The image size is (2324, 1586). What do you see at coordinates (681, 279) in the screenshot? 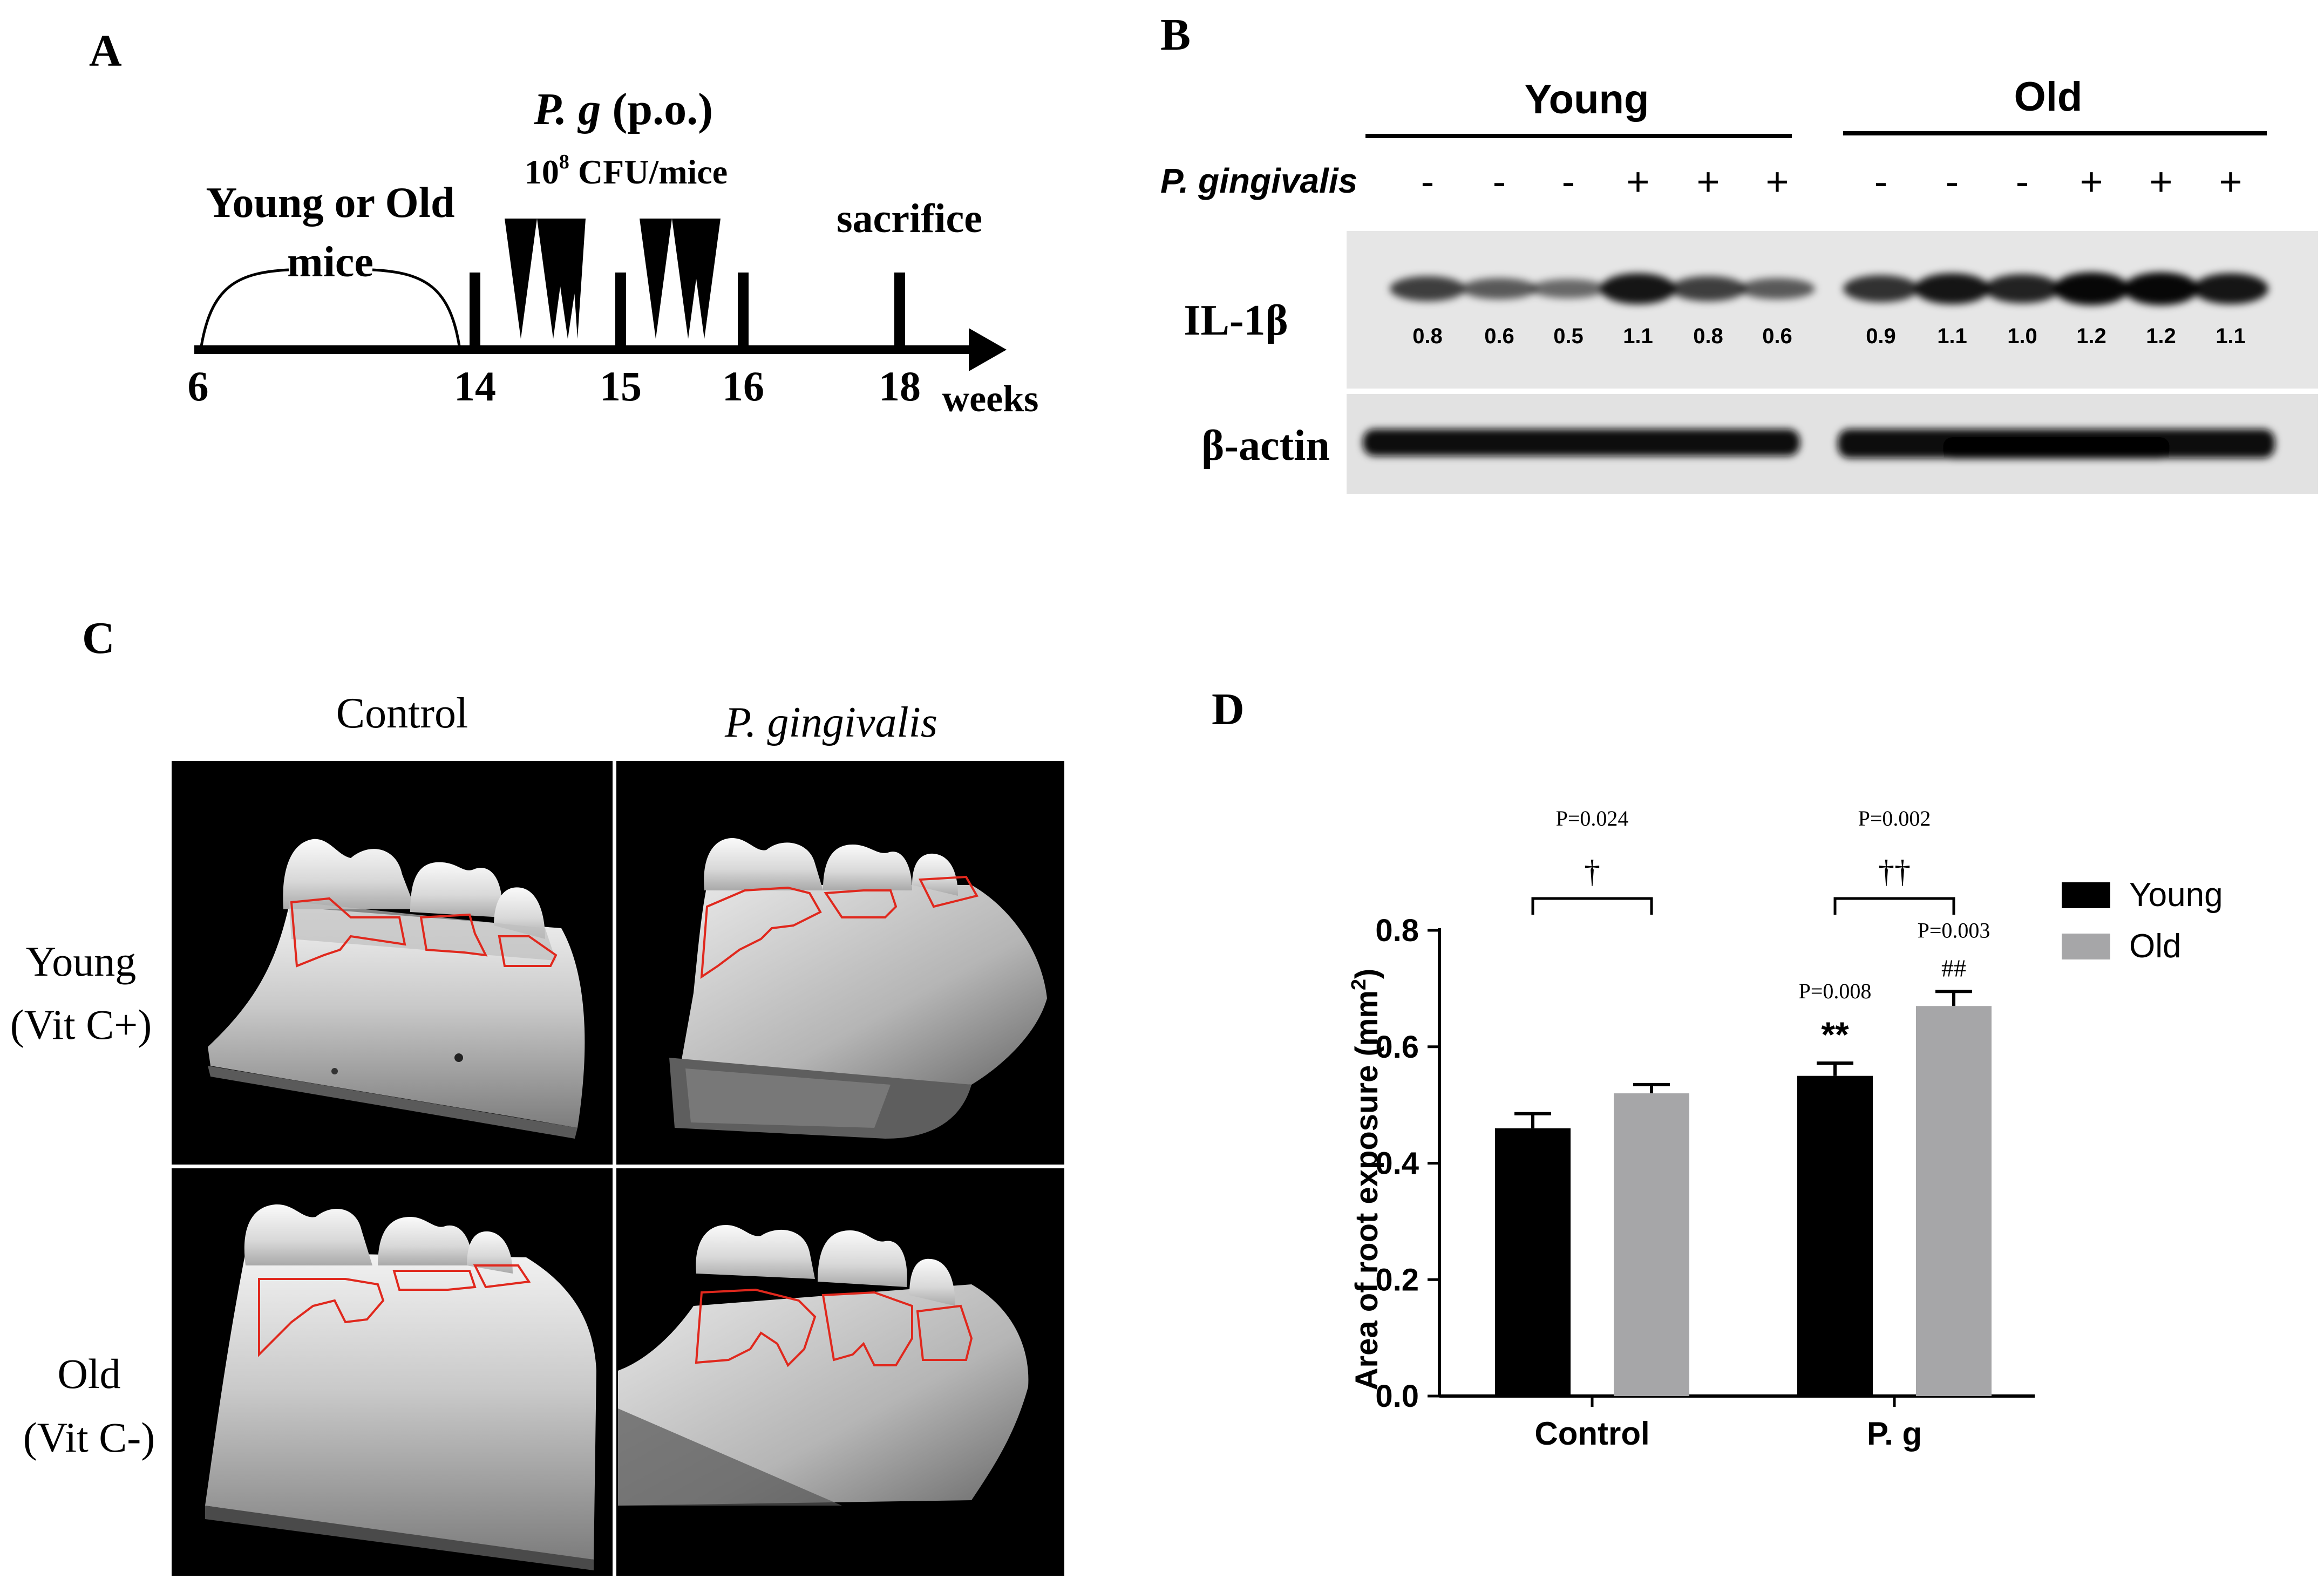
I see `gavage-triangles-week15` at bounding box center [681, 279].